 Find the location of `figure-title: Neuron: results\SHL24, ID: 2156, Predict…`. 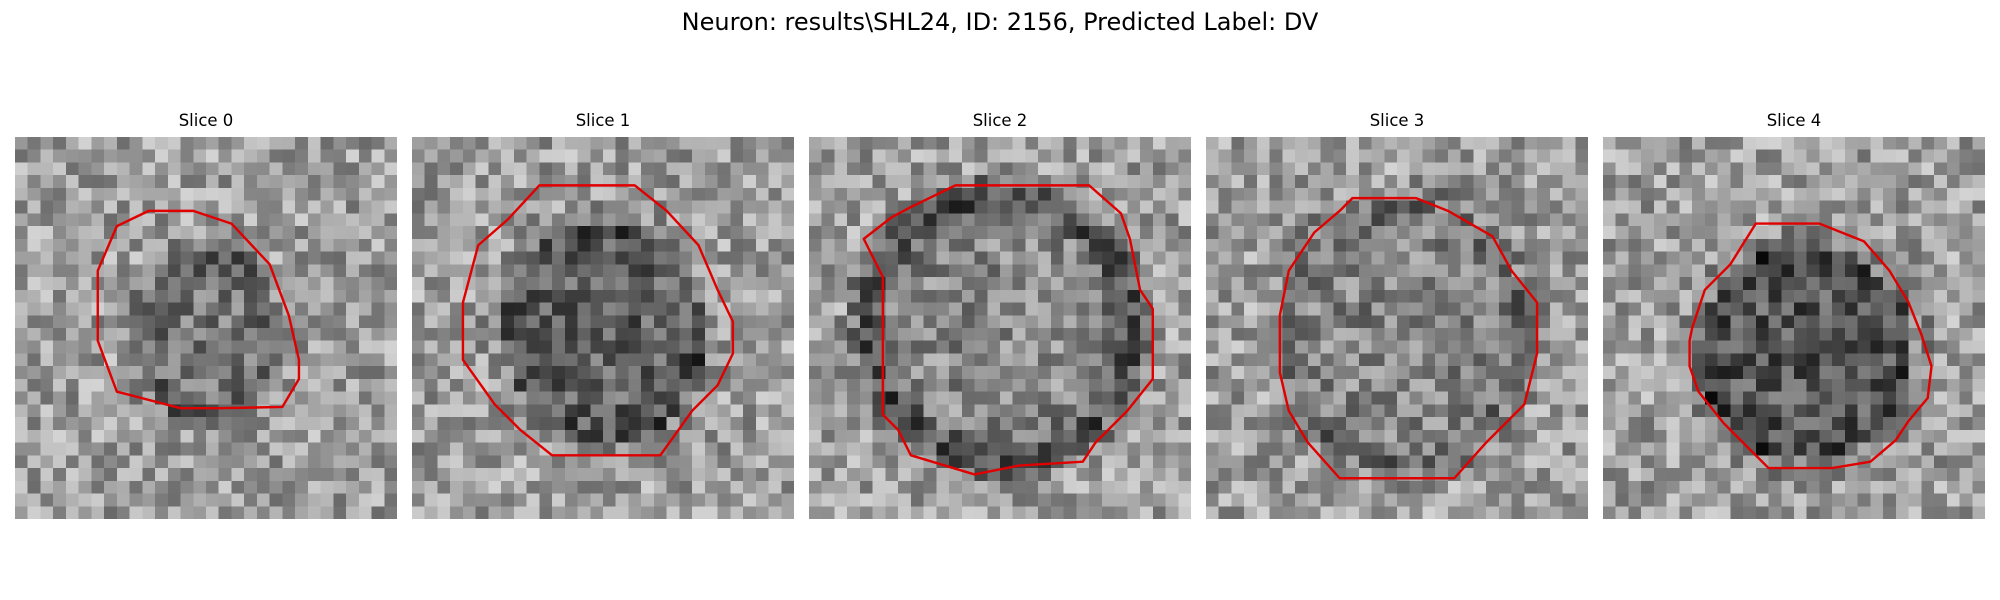

figure-title: Neuron: results\SHL24, ID: 2156, Predict… is located at coordinates (1000, 22).